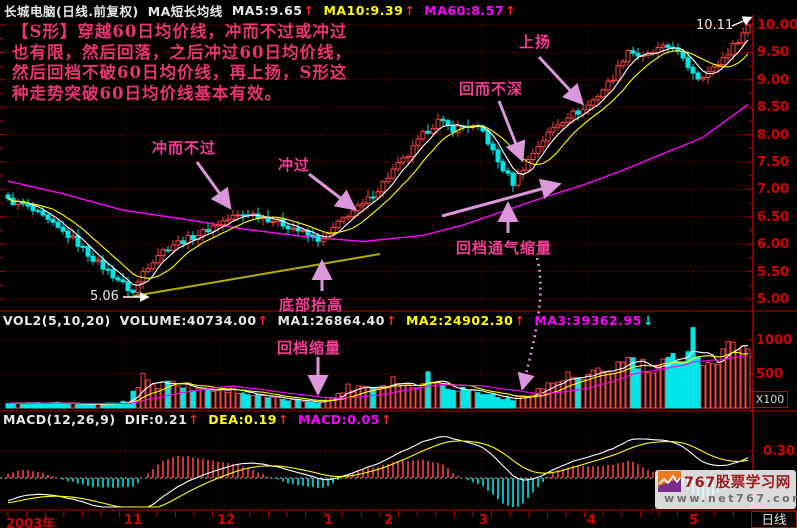 The image size is (797, 528). What do you see at coordinates (332, 191) in the screenshot?
I see `annotation-arrow-chong-guo` at bounding box center [332, 191].